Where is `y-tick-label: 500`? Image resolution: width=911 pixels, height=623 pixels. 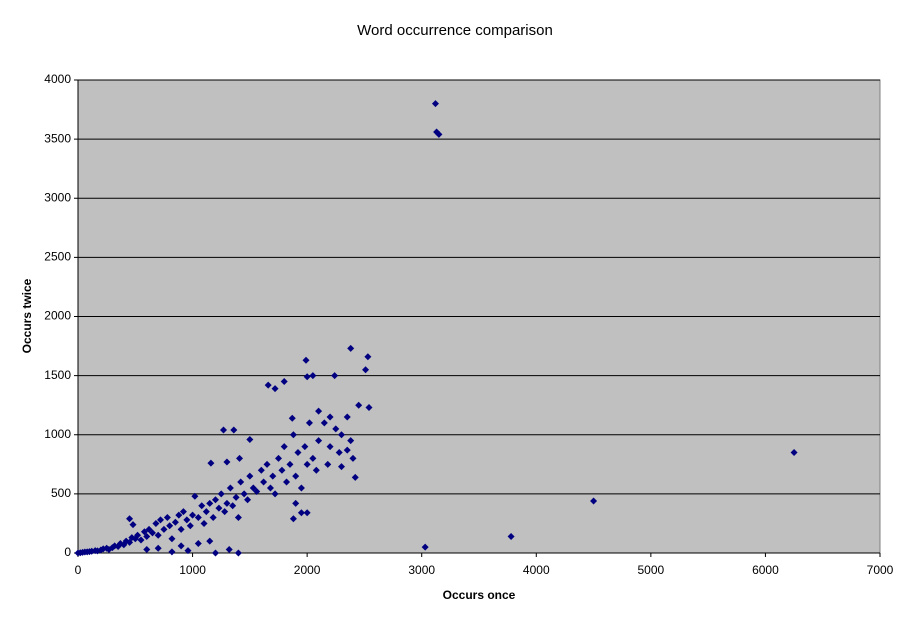 y-tick-label: 500 is located at coordinates (61, 493).